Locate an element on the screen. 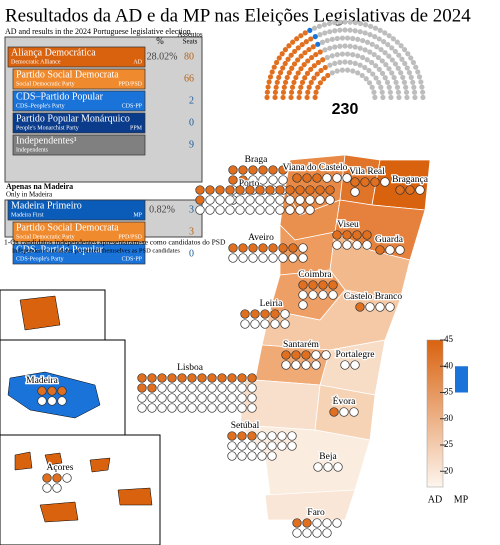  party-name-en: CDS-People's Party is located at coordinates (40, 259).